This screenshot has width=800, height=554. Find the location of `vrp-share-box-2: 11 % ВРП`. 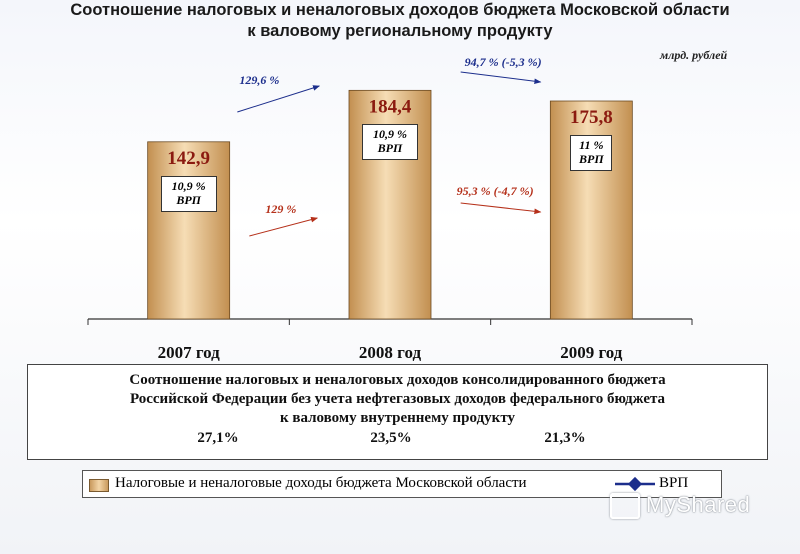

vrp-share-box-2: 11 % ВРП is located at coordinates (591, 153).